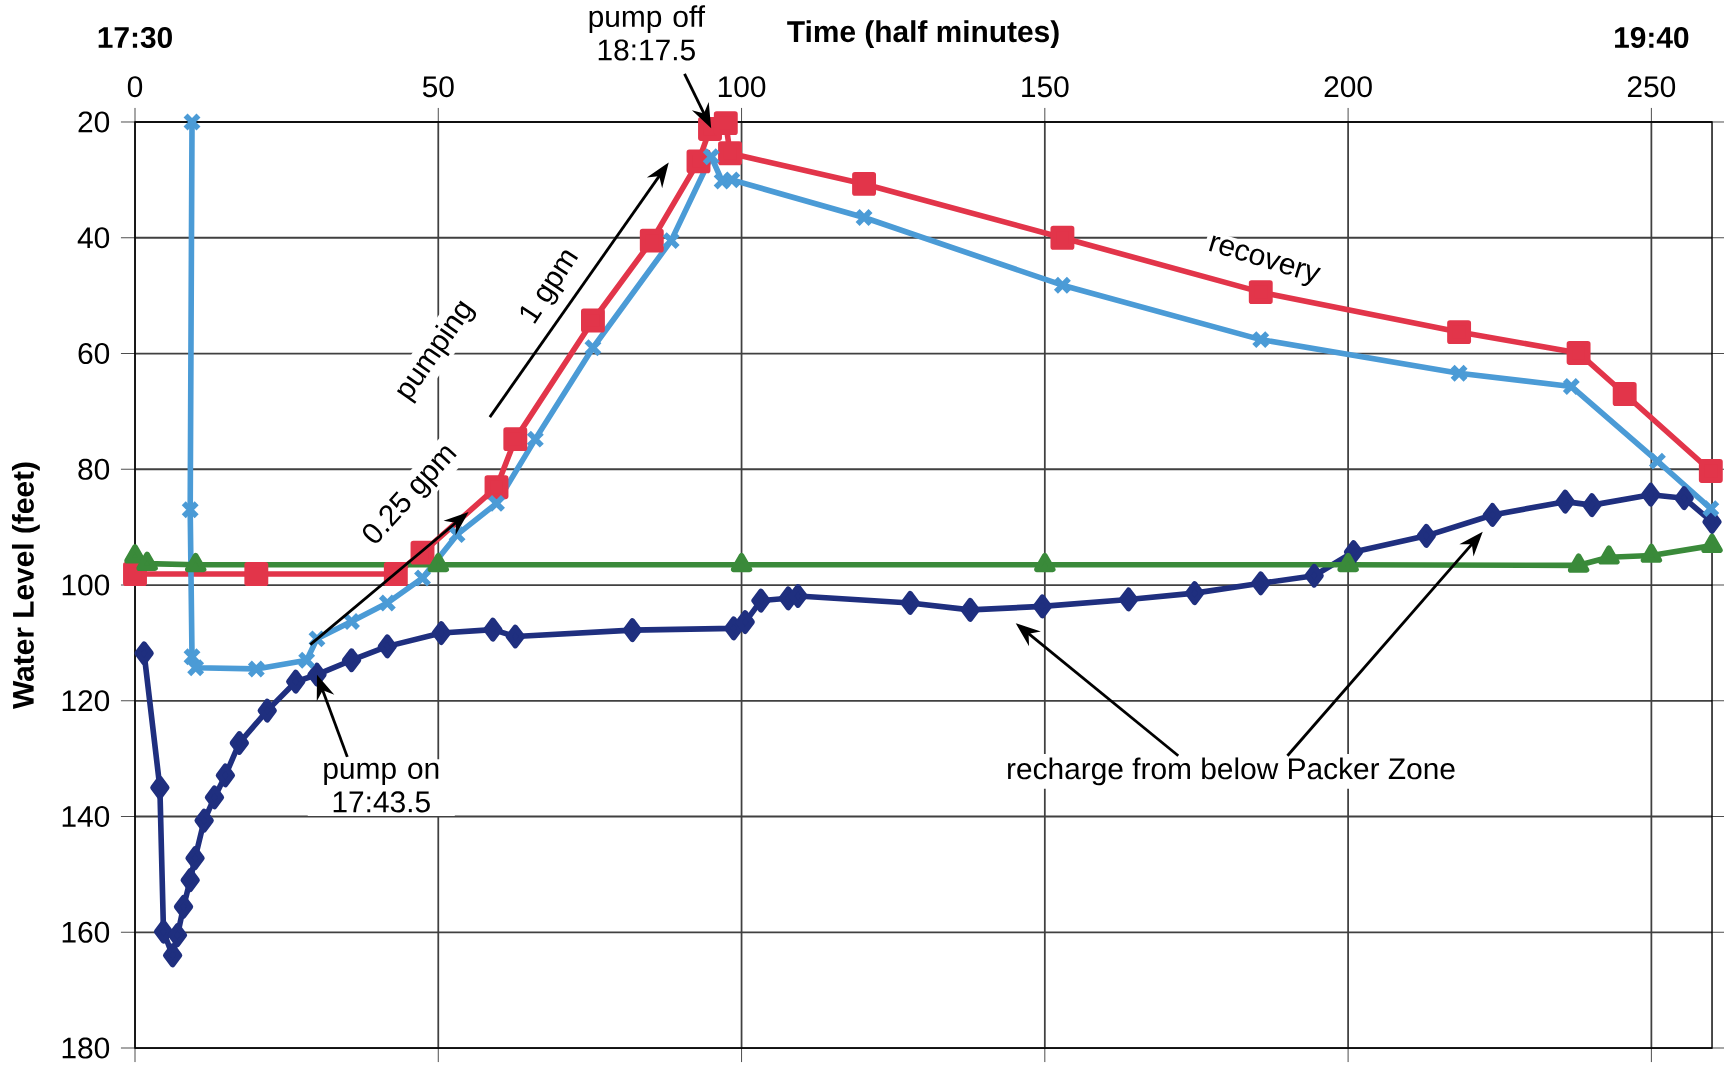 This screenshot has height=1068, width=1724. Describe the element at coordinates (135, 87) in the screenshot. I see `x-tick-label: 0` at that location.